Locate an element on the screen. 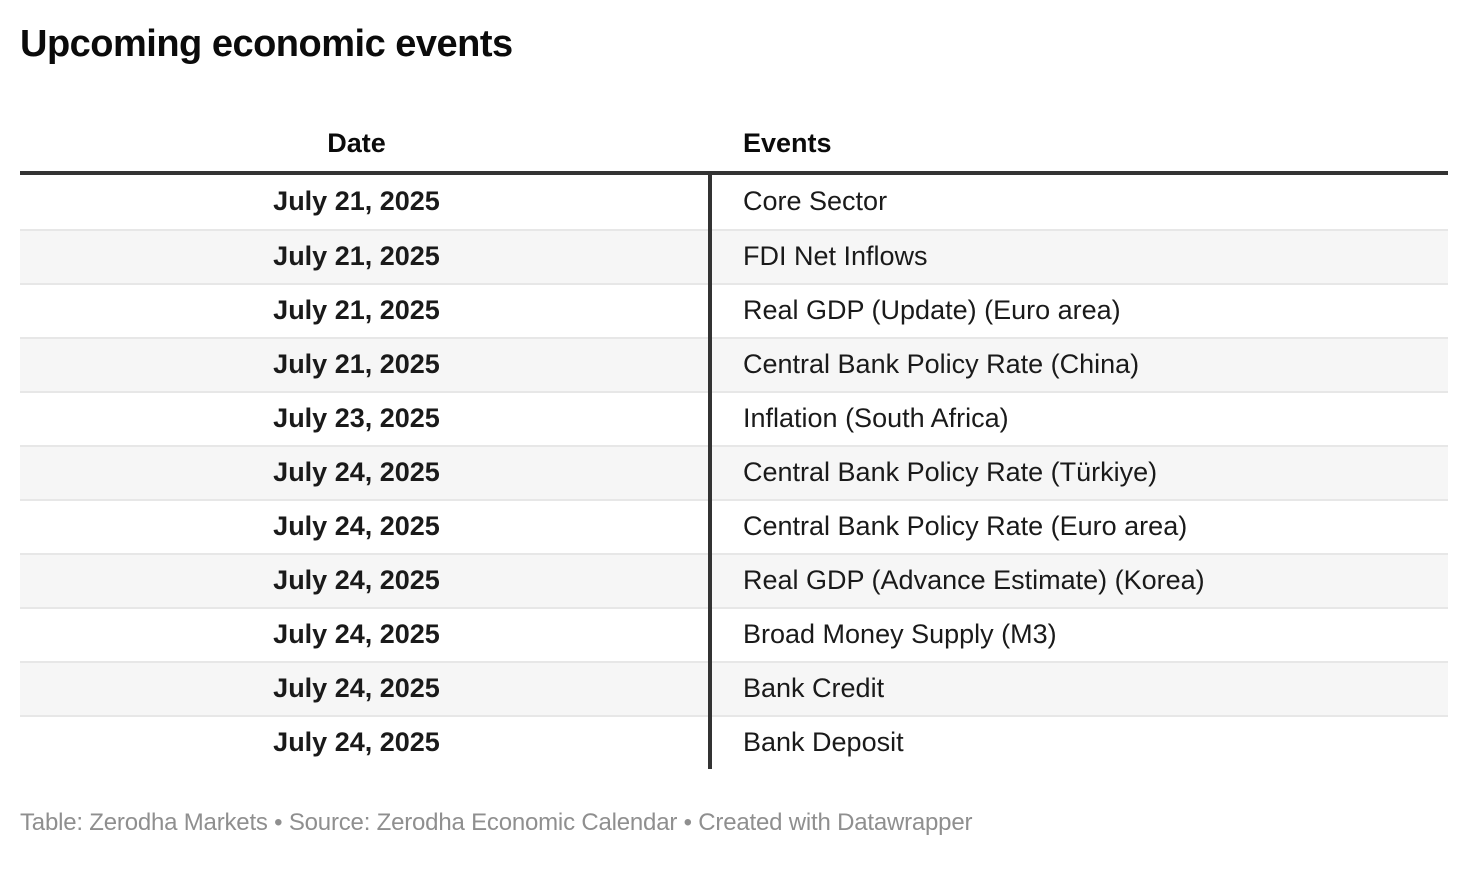  table-row: July 24, 2025 Broad Money Supply (M3) is located at coordinates (734, 633).